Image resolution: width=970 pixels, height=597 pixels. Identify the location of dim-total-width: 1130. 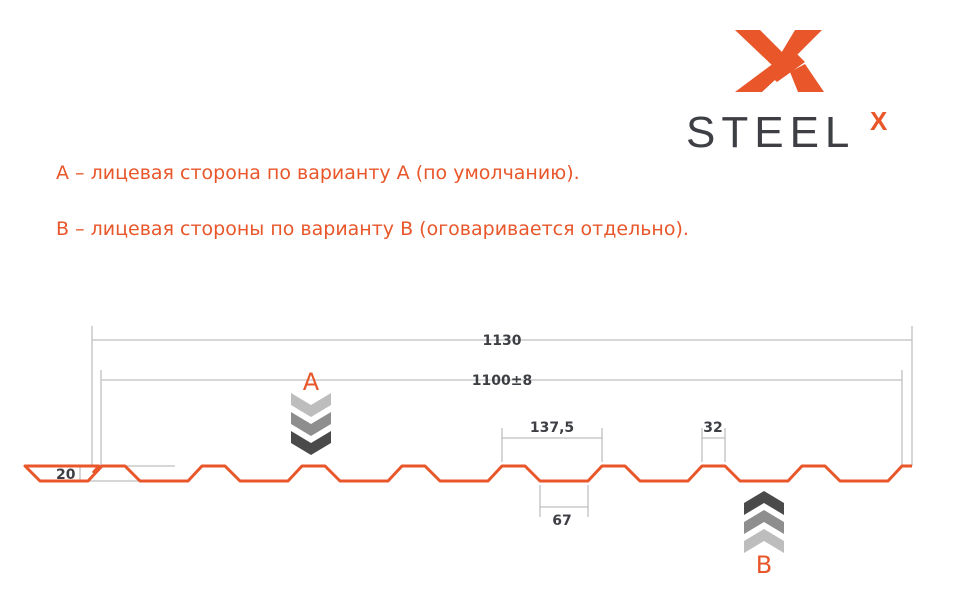
(502, 341).